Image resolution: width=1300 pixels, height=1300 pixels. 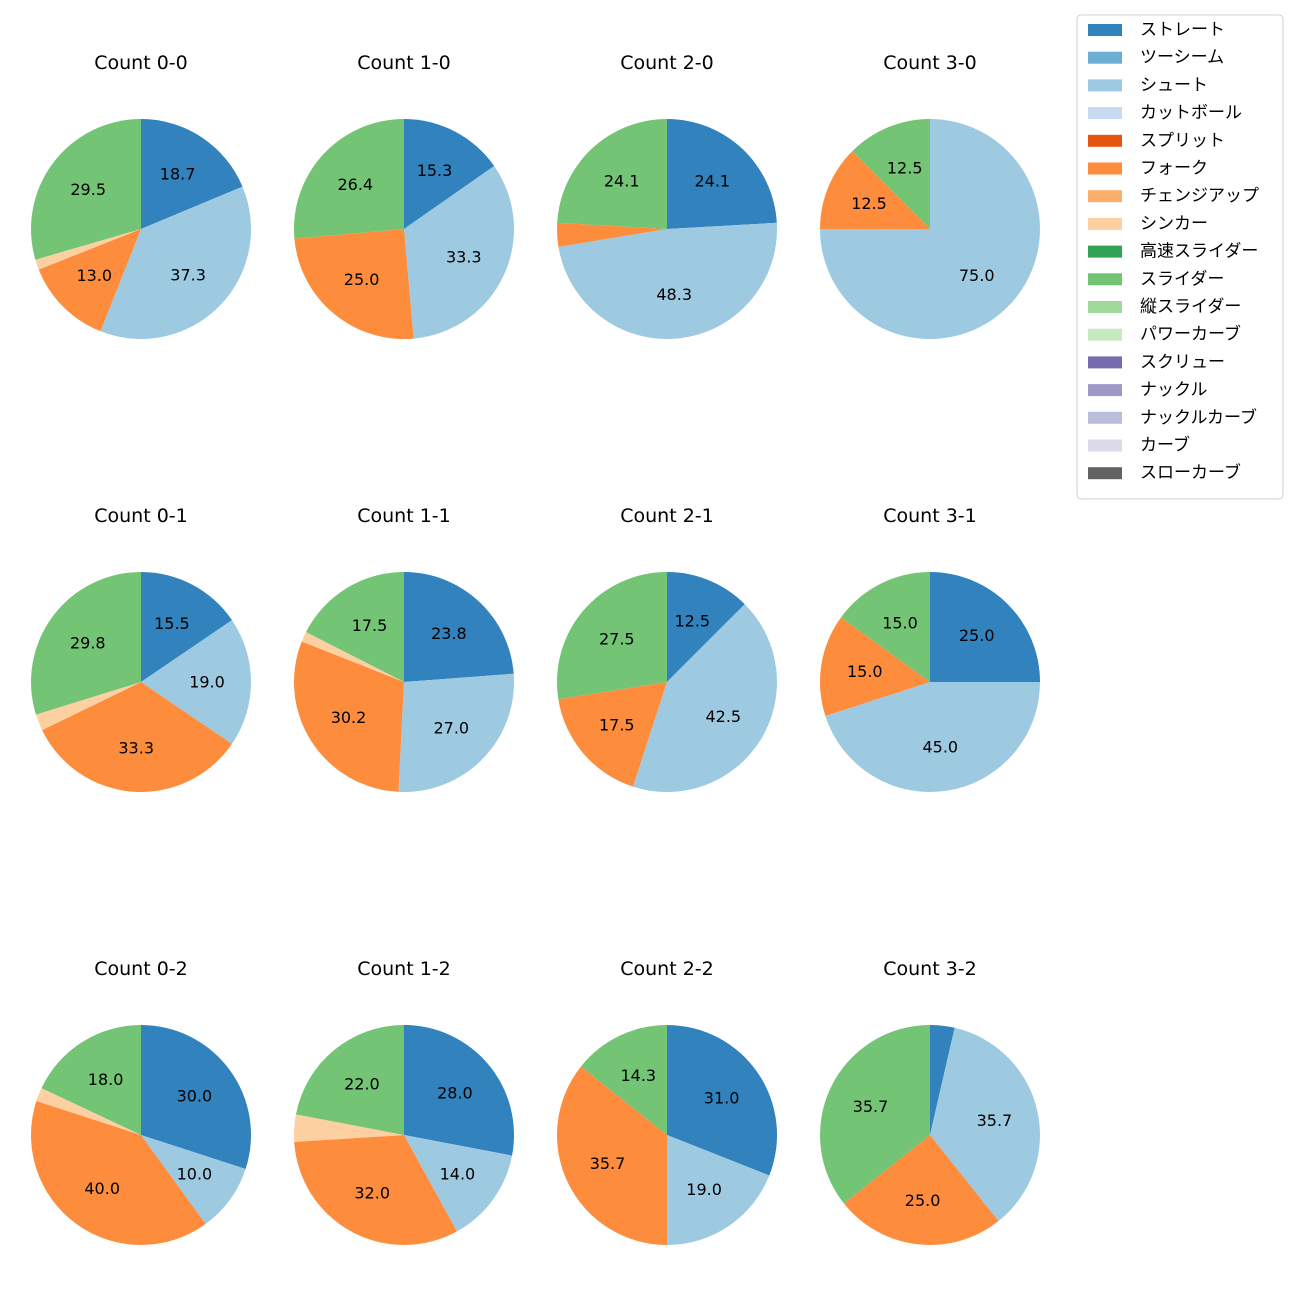 I want to click on pie-count-2-1: Count 2-1 12.5 42.5 17.5 27.5, so click(x=666, y=649).